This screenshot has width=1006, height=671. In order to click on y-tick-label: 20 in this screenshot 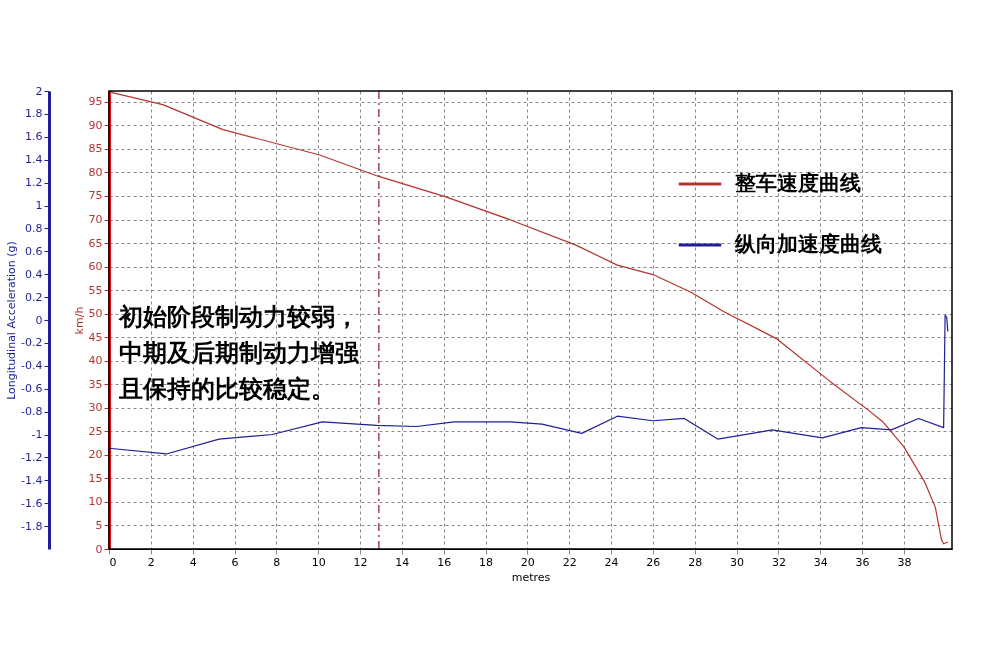, I will do `click(95, 455)`.